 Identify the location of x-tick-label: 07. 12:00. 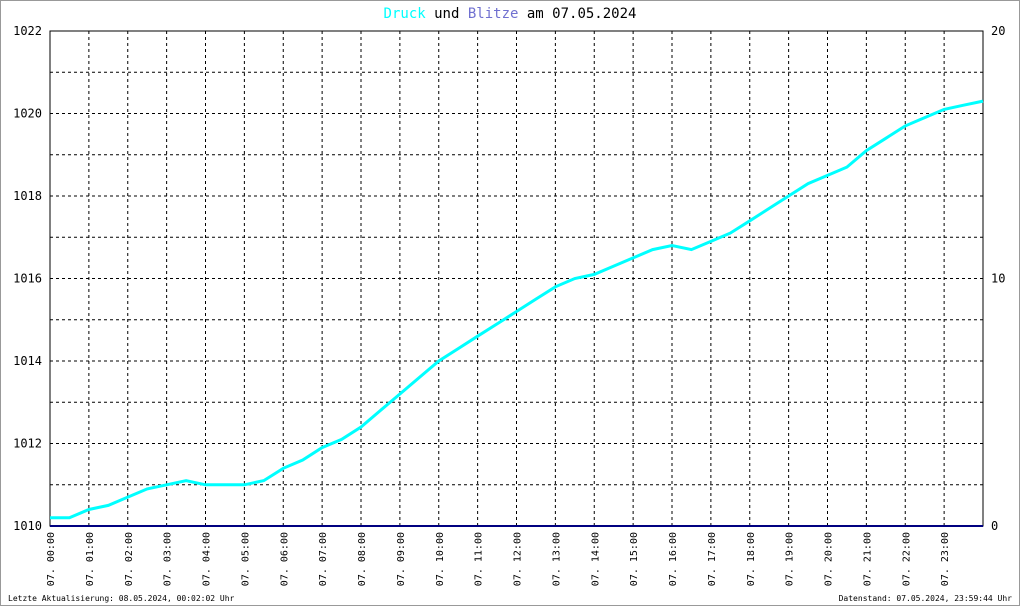
(518, 559).